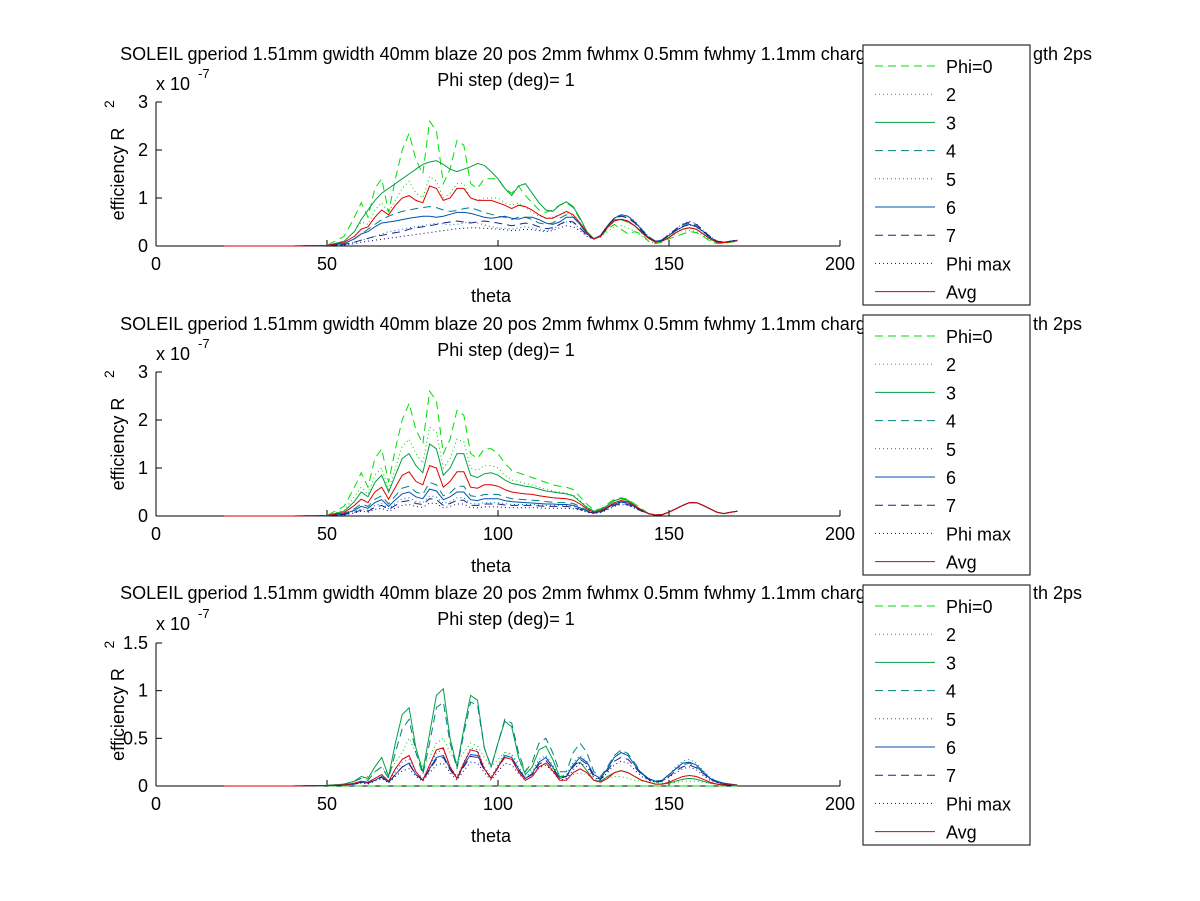 This screenshot has width=1200, height=901. What do you see at coordinates (135, 643) in the screenshot?
I see `y-tick-label: 1.5` at bounding box center [135, 643].